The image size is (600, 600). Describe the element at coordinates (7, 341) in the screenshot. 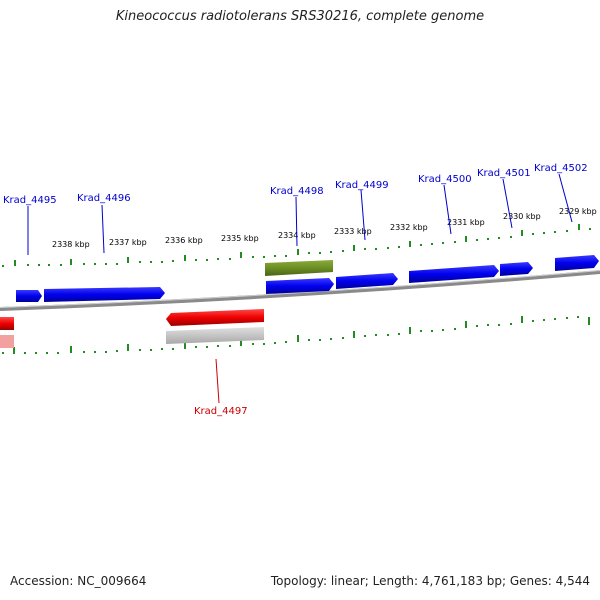

I see `gene-offscreen-reverse-shadow` at that location.